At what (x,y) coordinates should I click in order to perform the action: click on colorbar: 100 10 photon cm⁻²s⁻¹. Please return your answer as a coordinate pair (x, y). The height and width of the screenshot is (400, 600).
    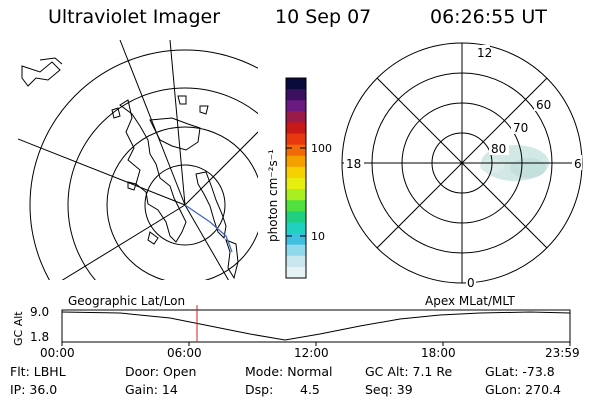
    Looking at the image, I should click on (299, 178).